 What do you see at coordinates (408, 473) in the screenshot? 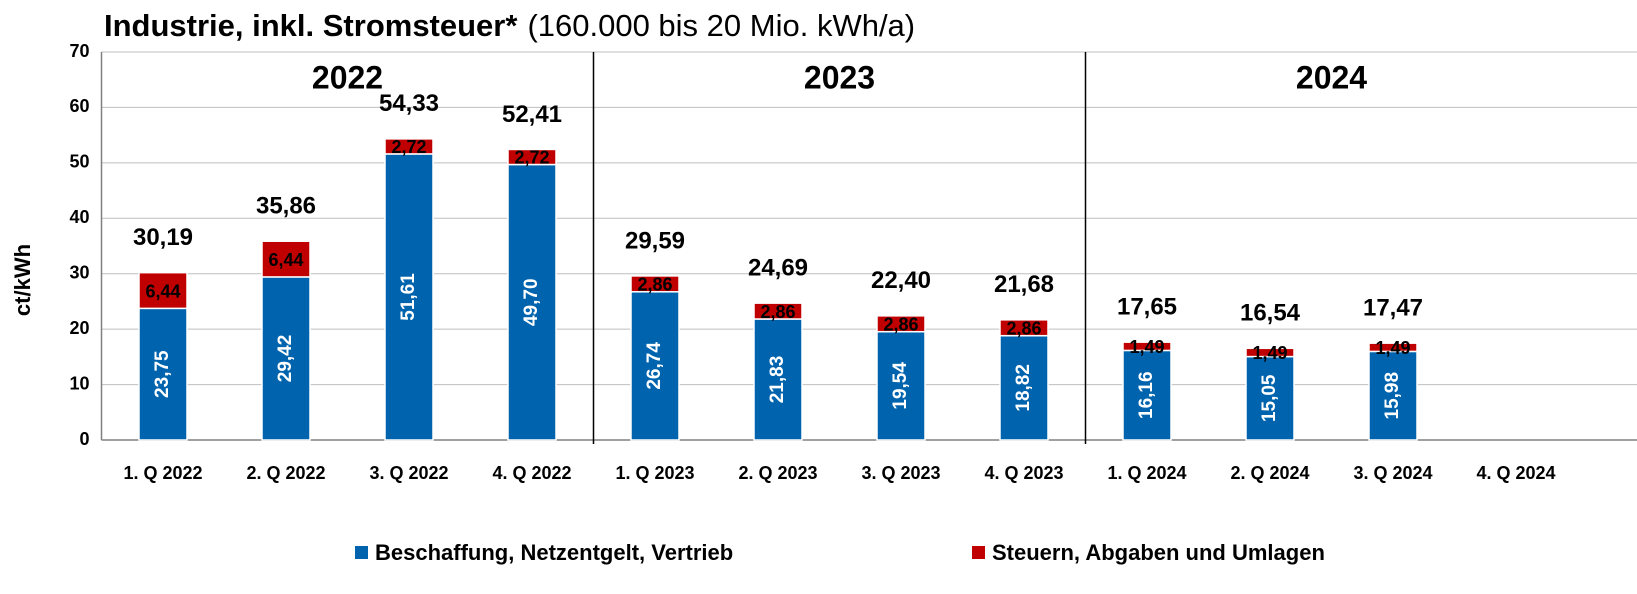
I see `x-tick-label: 3. Q 2022` at bounding box center [408, 473].